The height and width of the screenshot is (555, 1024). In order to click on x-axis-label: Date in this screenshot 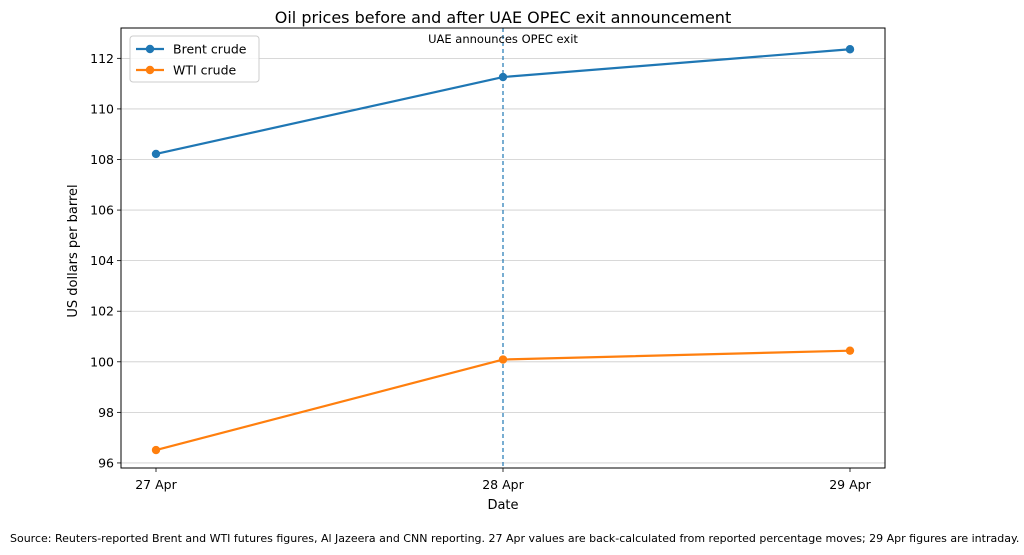, I will do `click(502, 505)`.